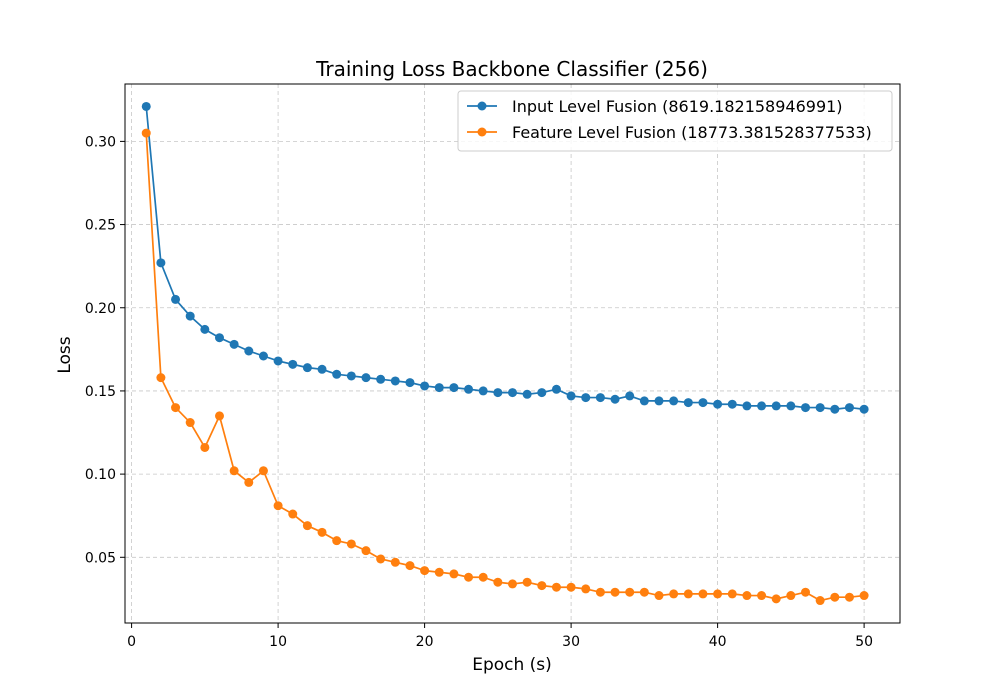  What do you see at coordinates (677, 106) in the screenshot?
I see `legend-label-input-level-fusion: Input Level Fusion (8619.182158946991)` at bounding box center [677, 106].